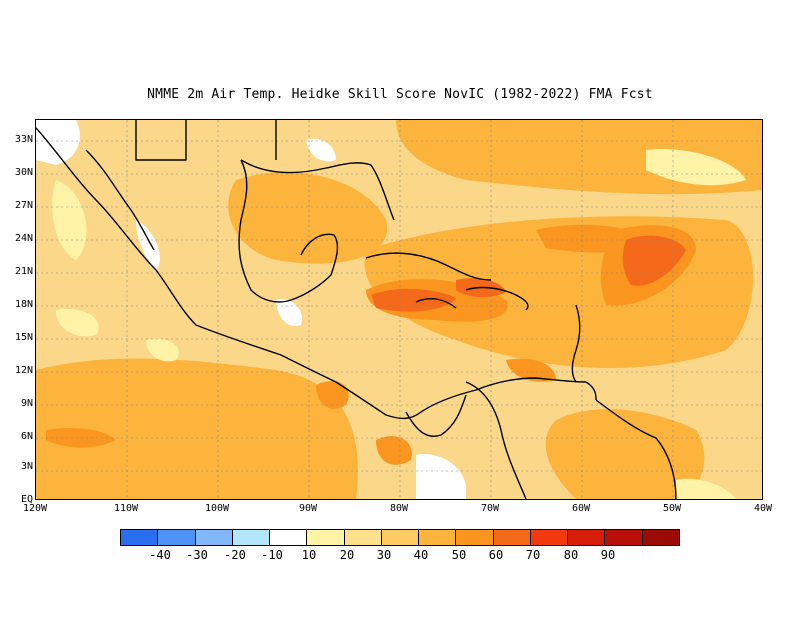  Describe the element at coordinates (23, 337) in the screenshot. I see `lat-label: 15N` at that location.